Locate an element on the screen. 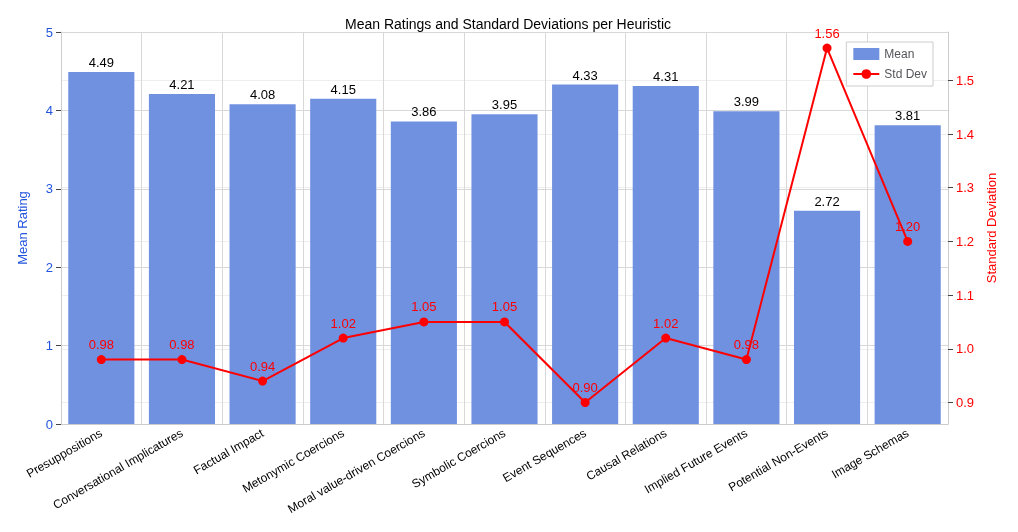  data-label: 3.86 is located at coordinates (424, 112).